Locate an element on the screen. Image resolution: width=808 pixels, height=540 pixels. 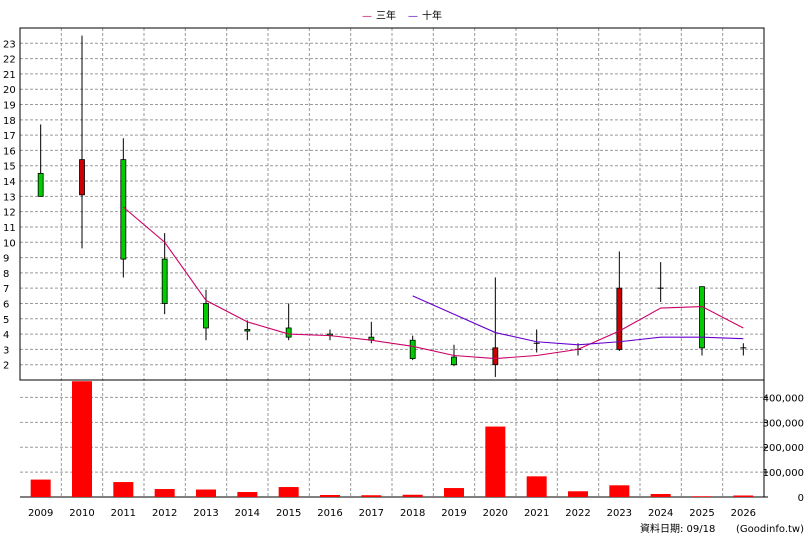
volume-axis-ticks: 0 100,000 200,000 300,000 400,000 is located at coordinates (783, 448).